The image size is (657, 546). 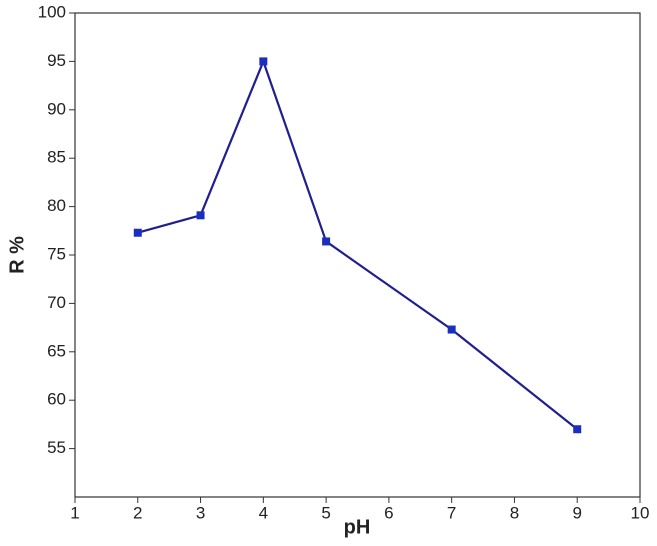 I want to click on x-tick-label: 4, so click(x=263, y=512).